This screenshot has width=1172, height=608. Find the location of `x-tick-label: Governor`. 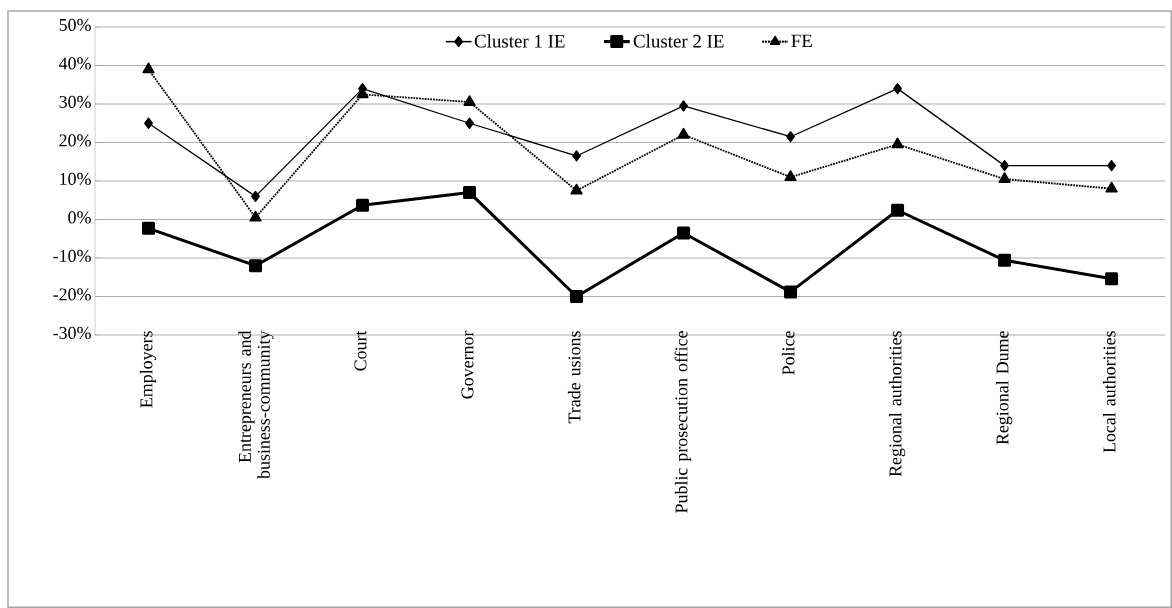

x-tick-label: Governor is located at coordinates (467, 364).